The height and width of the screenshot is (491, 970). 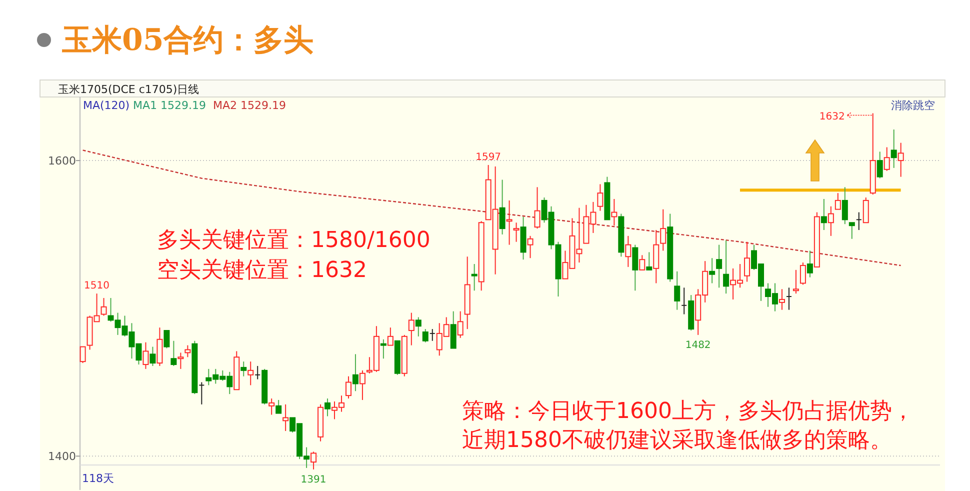 I want to click on annotation: MA1 1529.19, so click(x=169, y=105).